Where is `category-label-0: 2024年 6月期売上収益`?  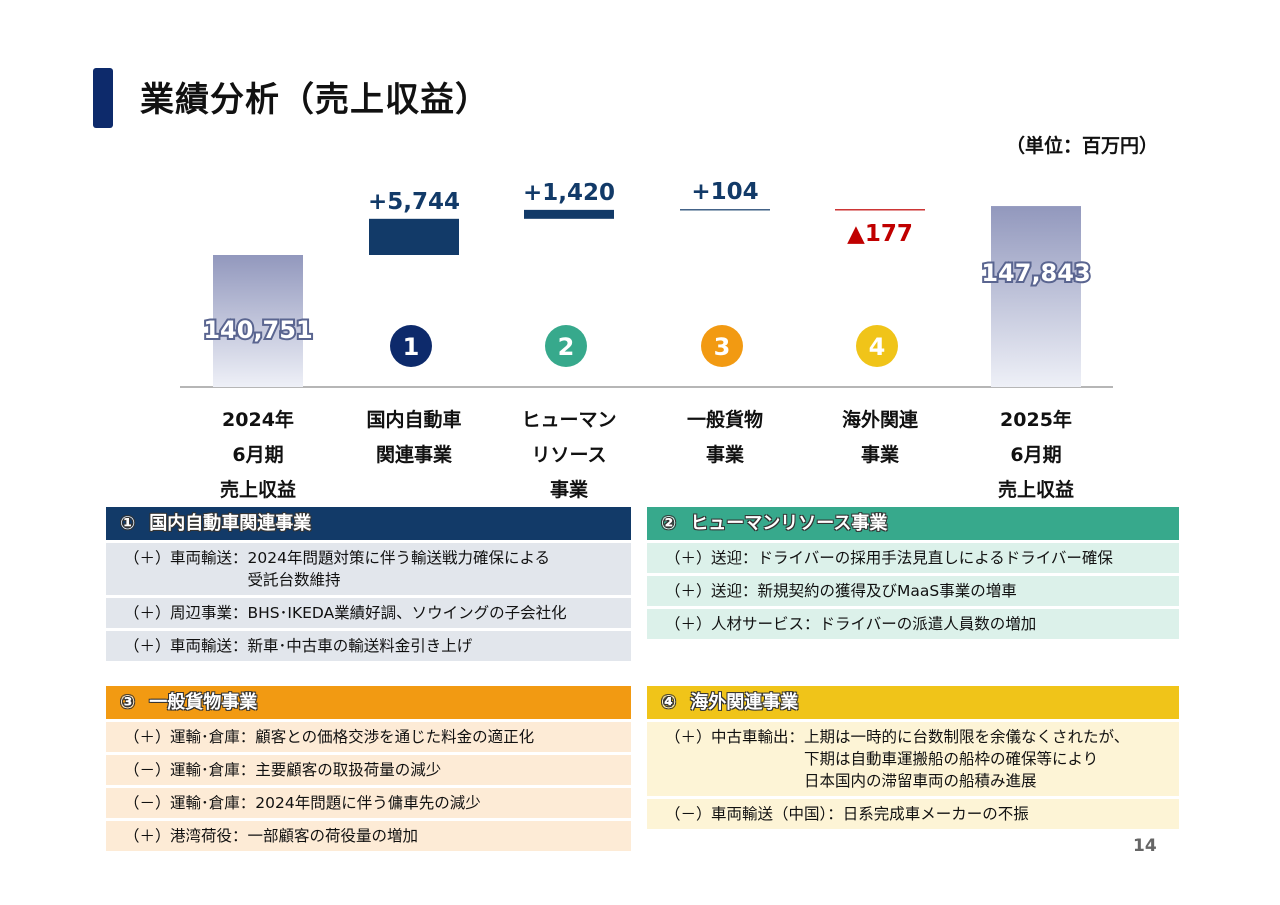 category-label-0: 2024年 6月期売上収益 is located at coordinates (258, 455).